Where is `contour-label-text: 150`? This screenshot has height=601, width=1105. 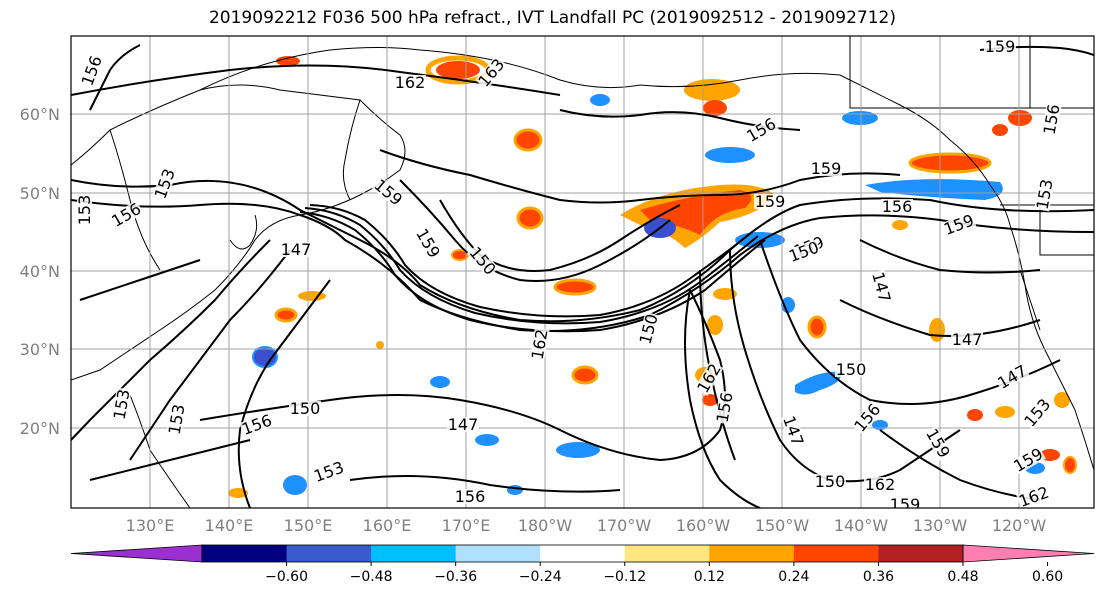 contour-label-text: 150 is located at coordinates (851, 369).